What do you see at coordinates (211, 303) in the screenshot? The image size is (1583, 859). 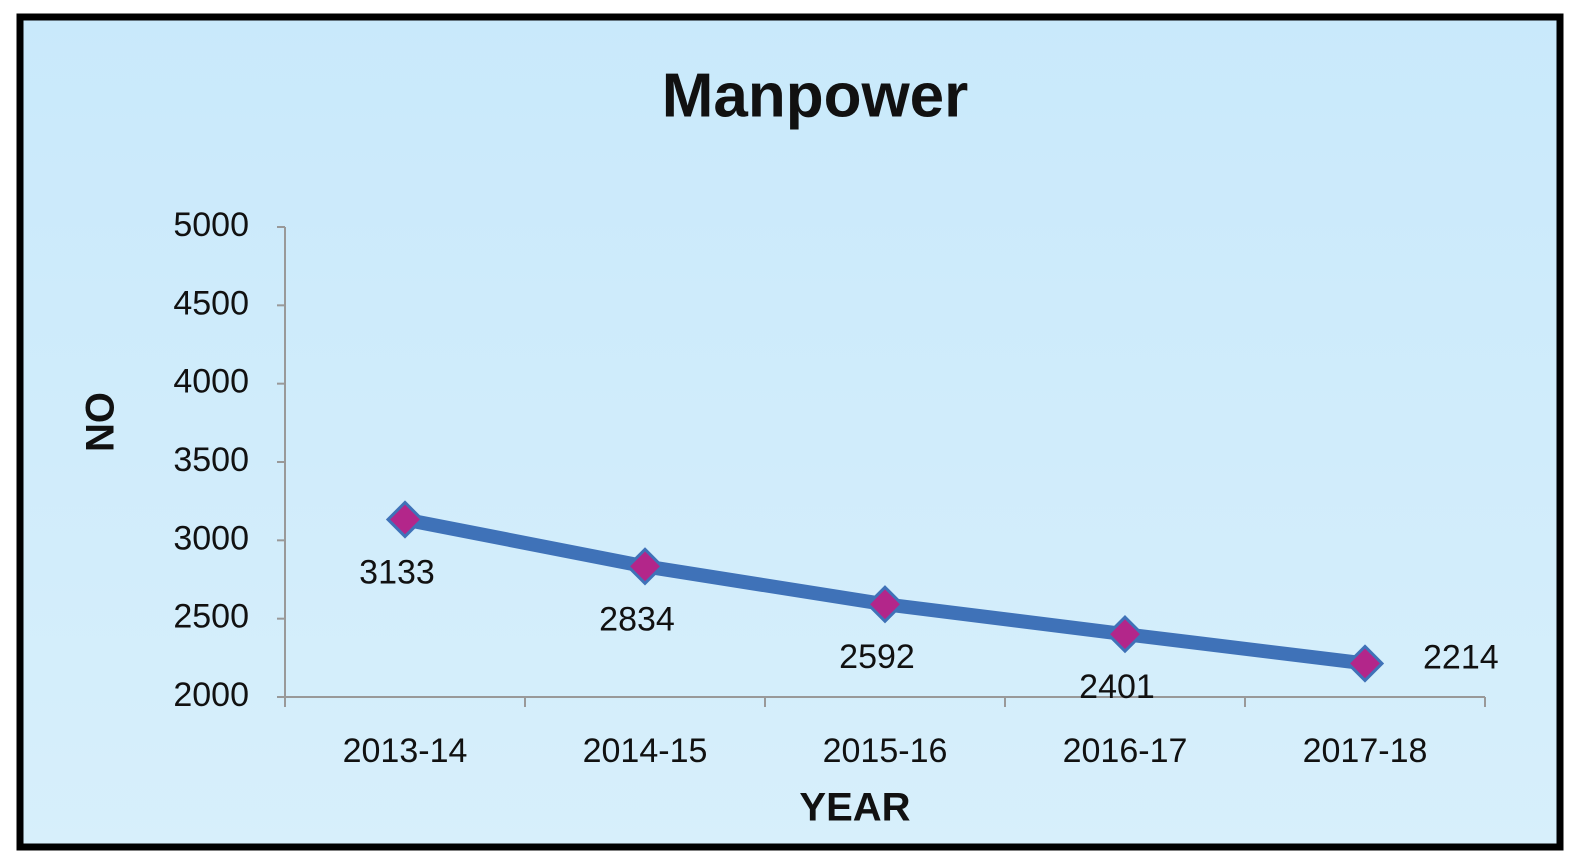 I see `y-tick-label: 4500` at bounding box center [211, 303].